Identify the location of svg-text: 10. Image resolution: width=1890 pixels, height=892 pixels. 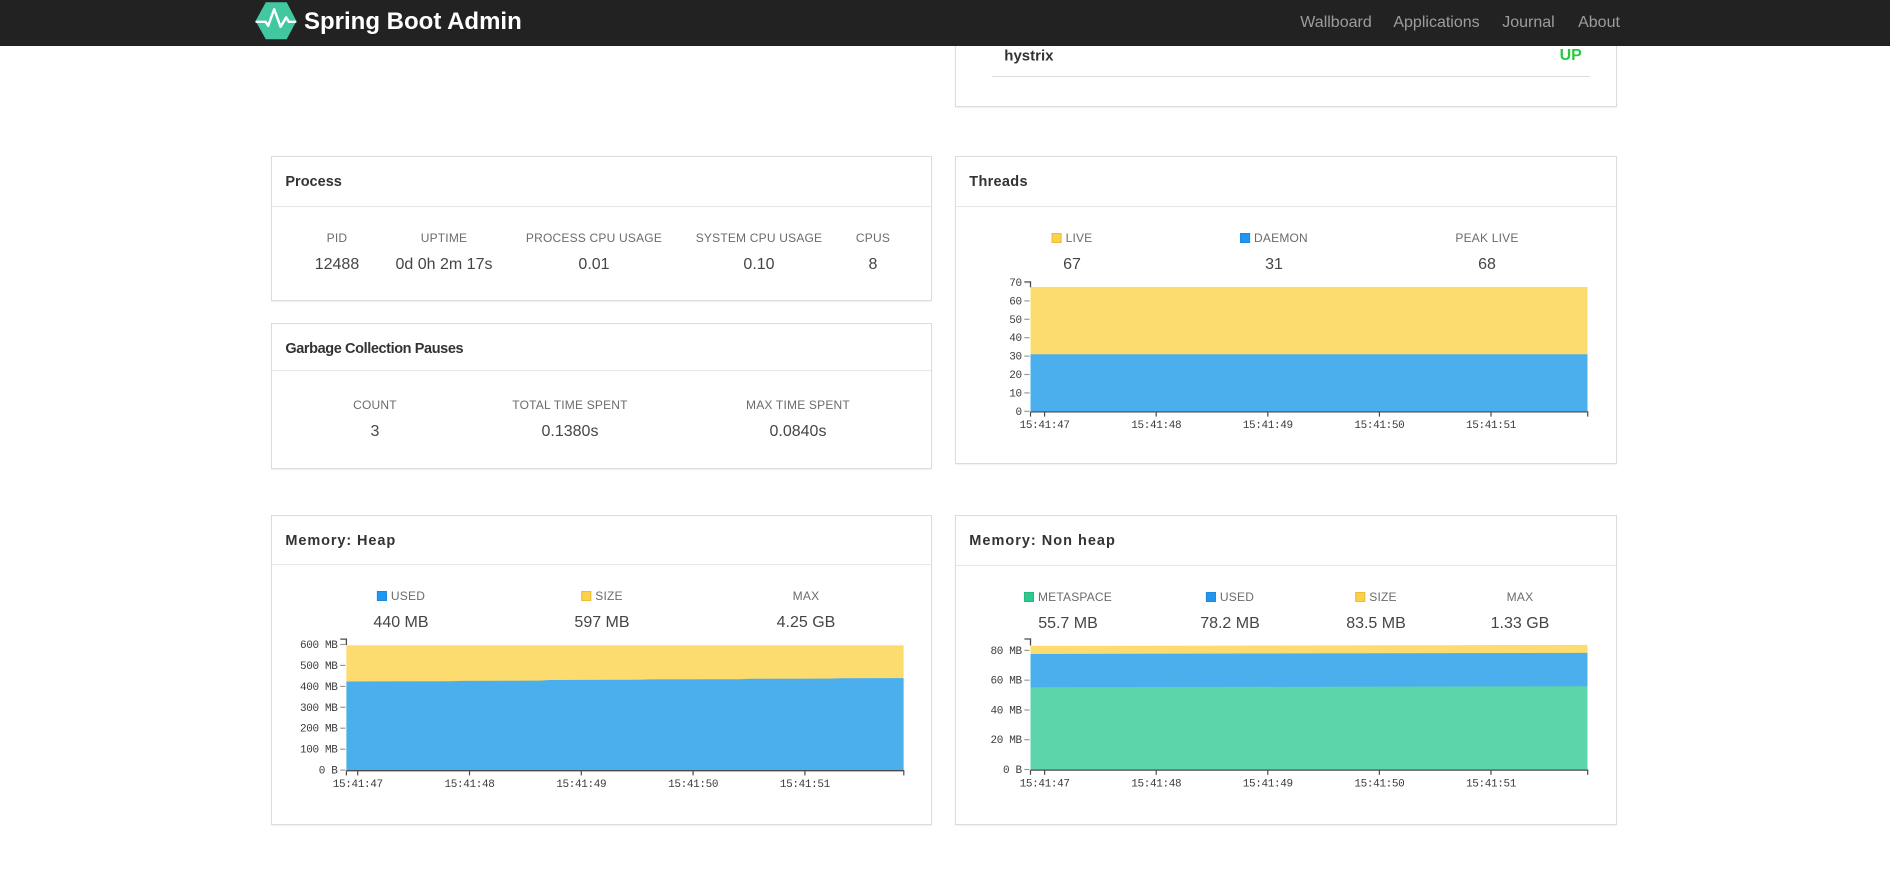
(1015, 394).